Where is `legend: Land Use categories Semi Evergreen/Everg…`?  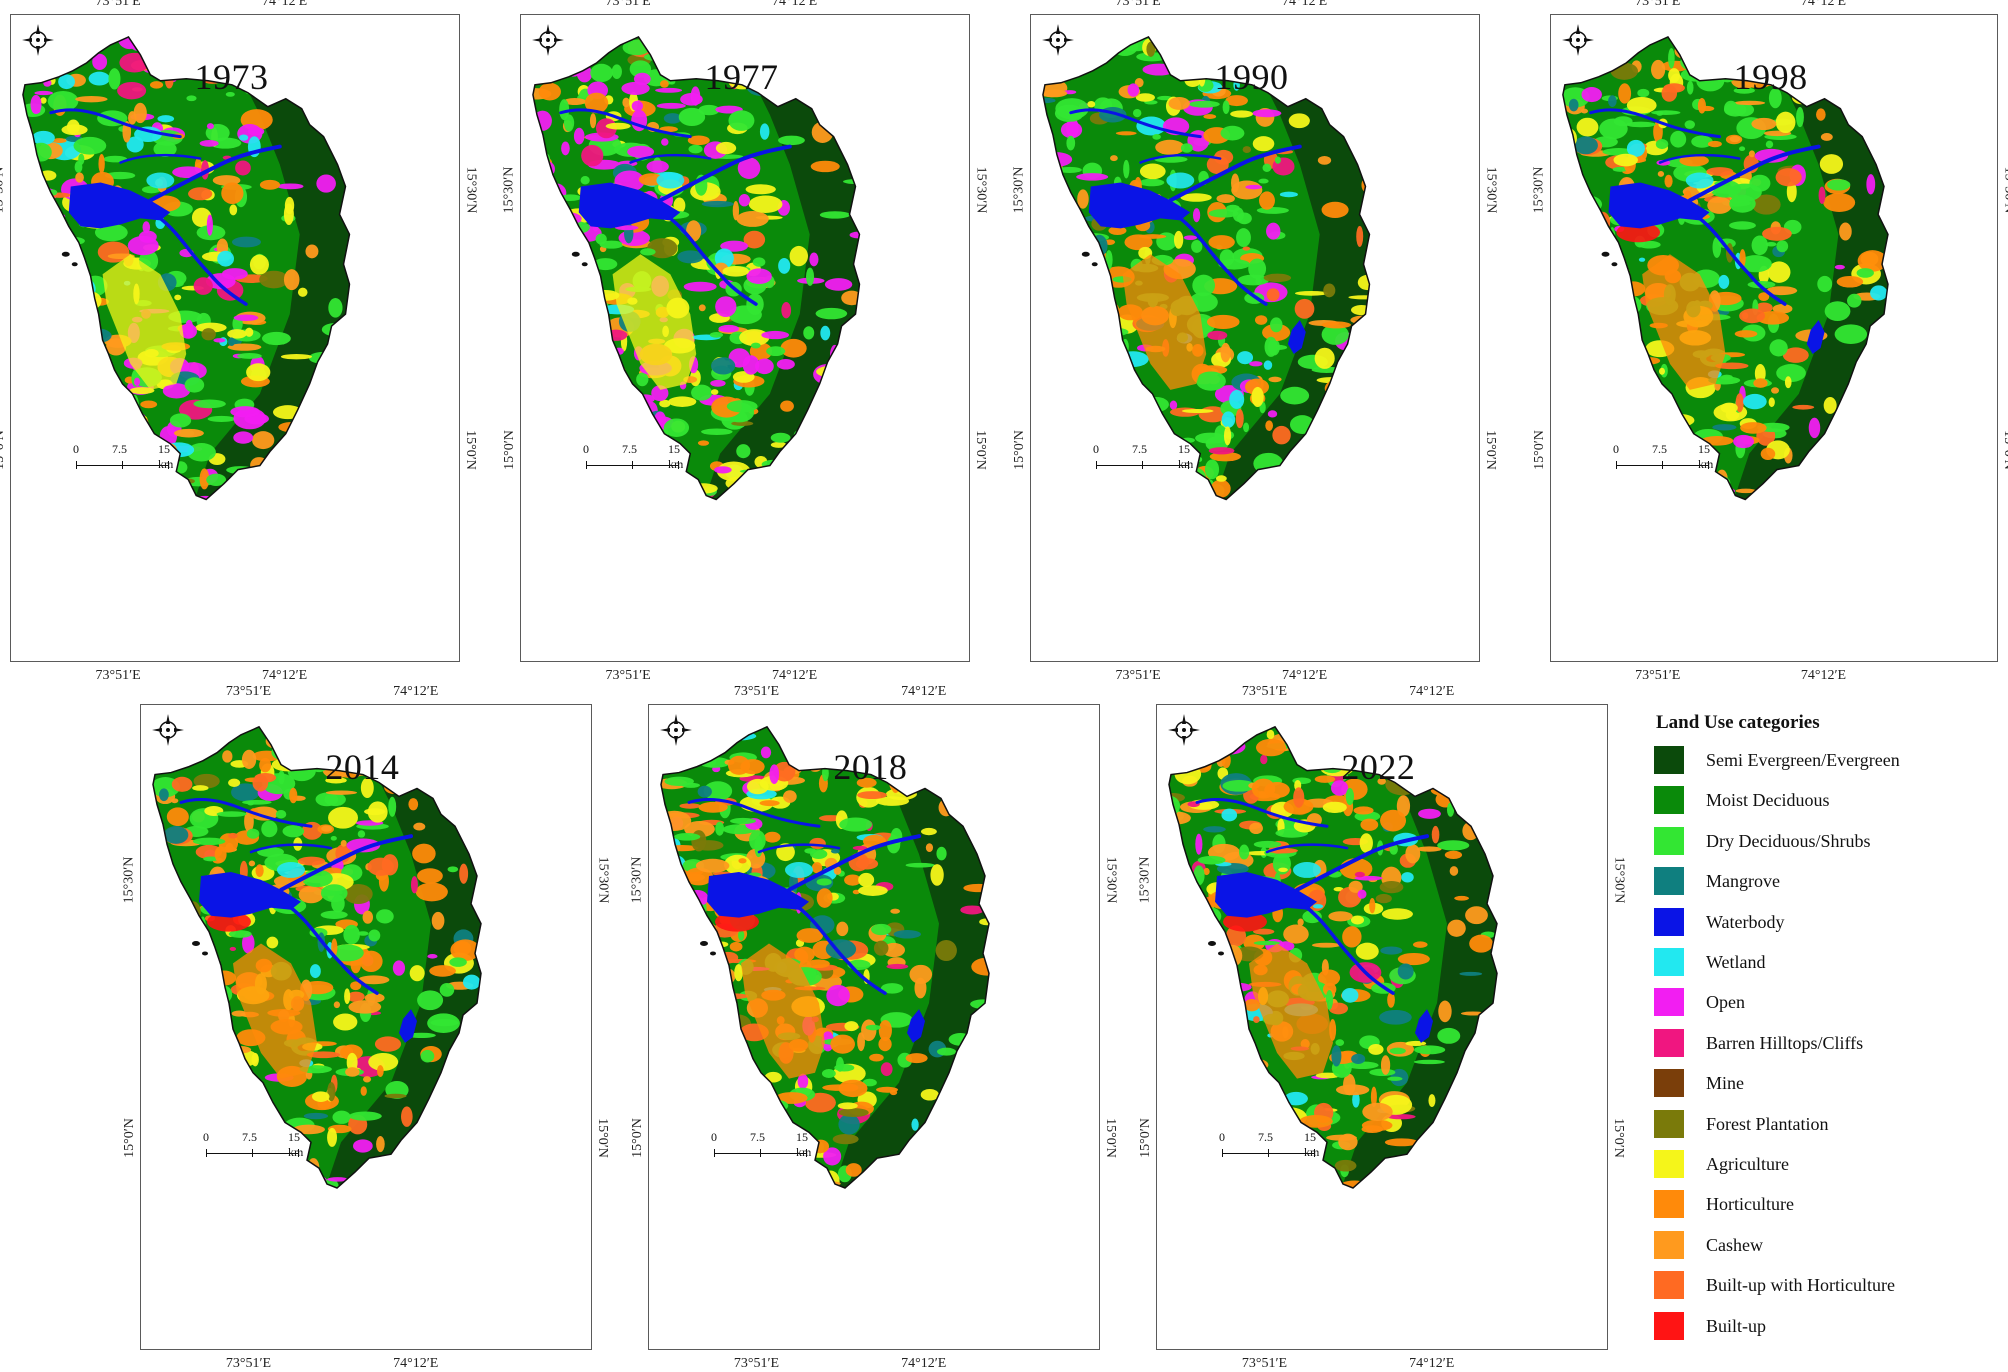
legend: Land Use categories Semi Evergreen/Everg… is located at coordinates (1820, 1027).